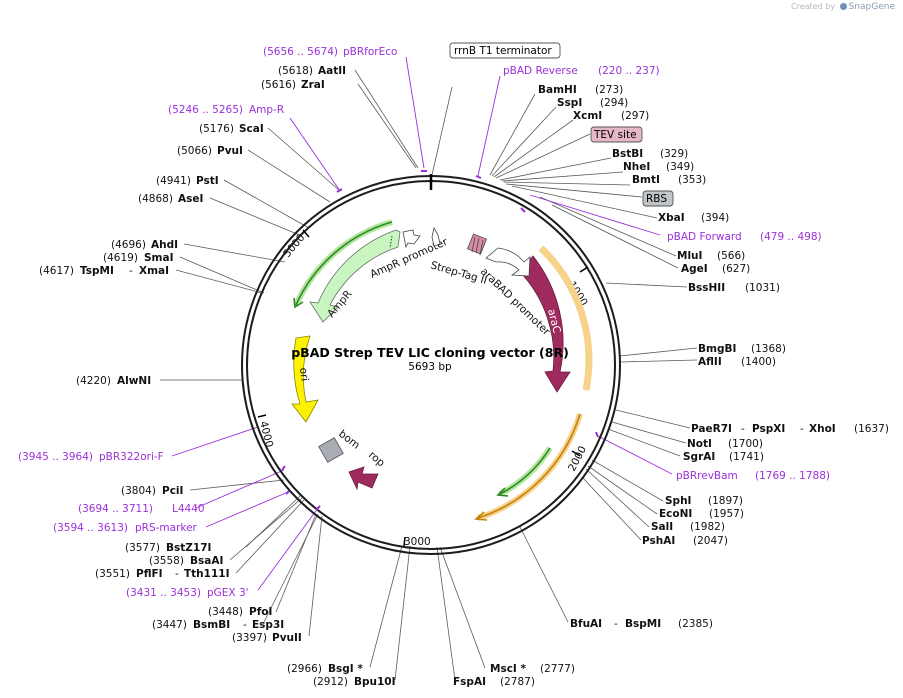 This screenshot has height=698, width=903. Describe the element at coordinates (508, 262) in the screenshot. I see `arabad-promoter-arrow` at that location.